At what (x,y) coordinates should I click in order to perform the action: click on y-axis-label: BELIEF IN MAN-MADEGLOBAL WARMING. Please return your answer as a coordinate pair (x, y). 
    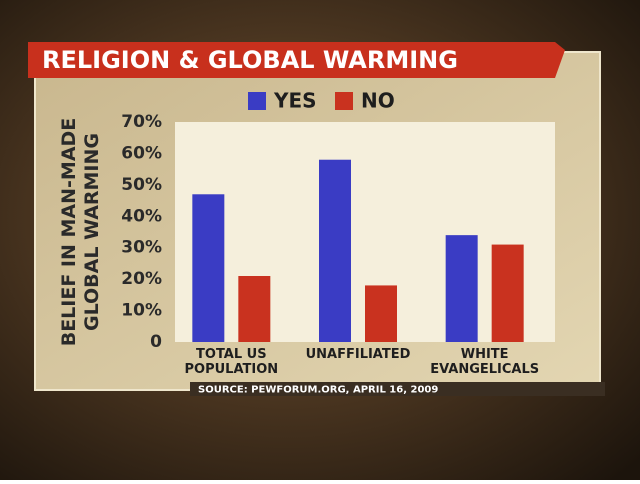
    Looking at the image, I should click on (80, 232).